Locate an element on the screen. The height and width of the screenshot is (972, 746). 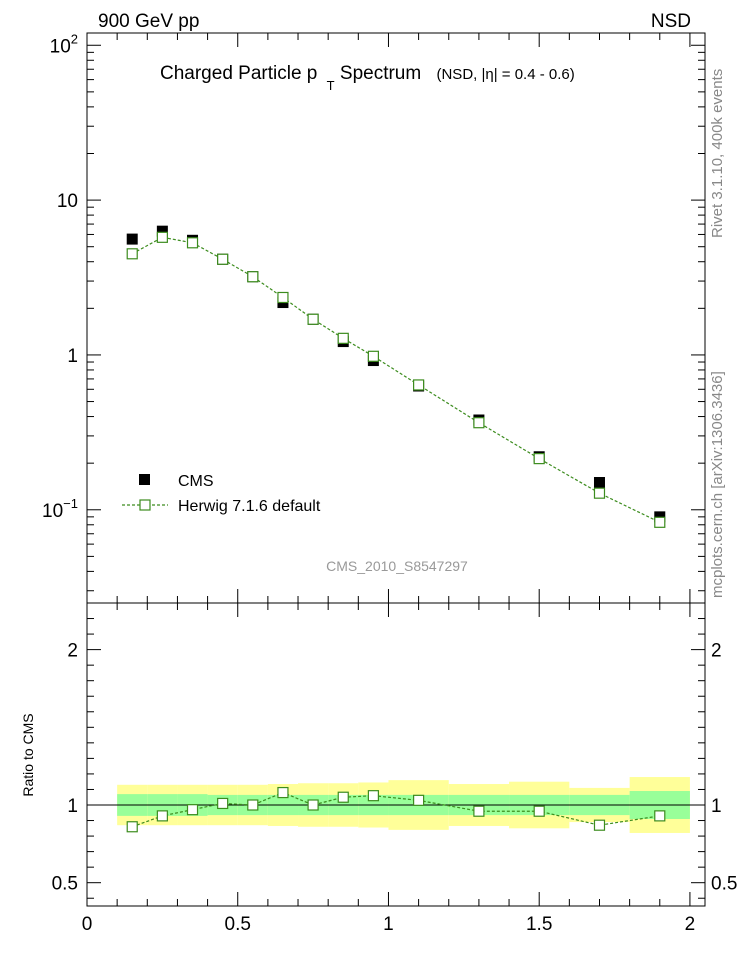
ratio-y-tick-label: 0.5 is located at coordinates (65, 884).